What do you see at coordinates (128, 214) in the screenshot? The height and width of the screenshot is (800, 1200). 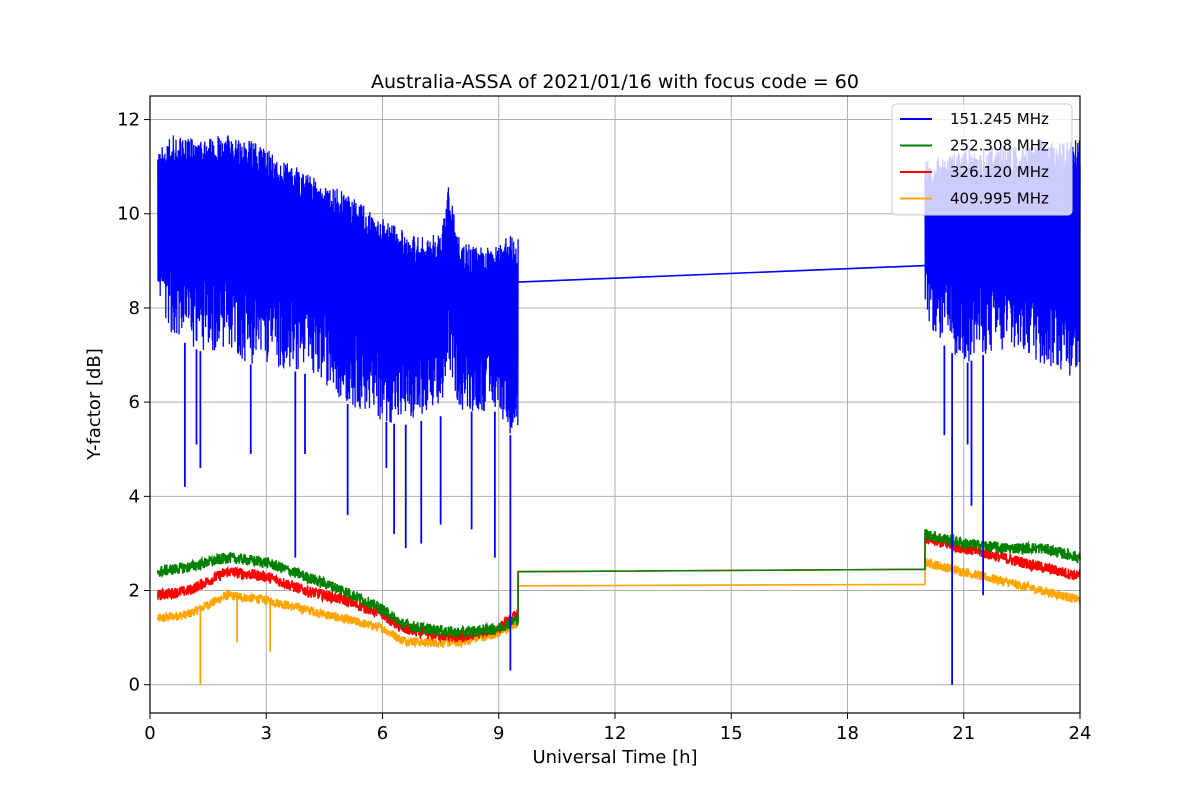 I see `y-tick-label: 10` at bounding box center [128, 214].